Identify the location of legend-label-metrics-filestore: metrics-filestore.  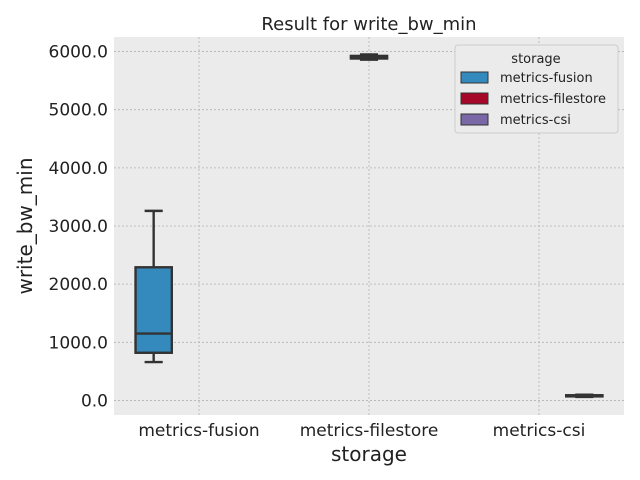
(553, 99).